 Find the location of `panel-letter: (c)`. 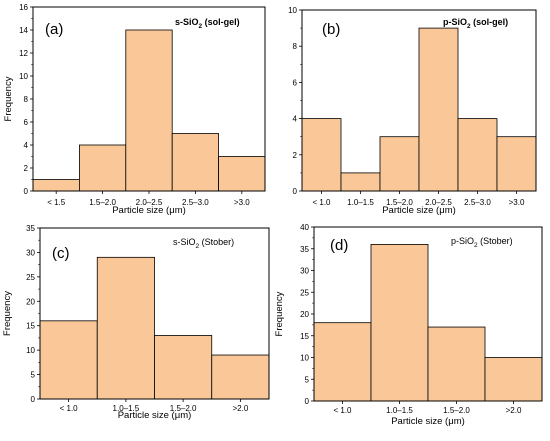

panel-letter: (c) is located at coordinates (61, 253).